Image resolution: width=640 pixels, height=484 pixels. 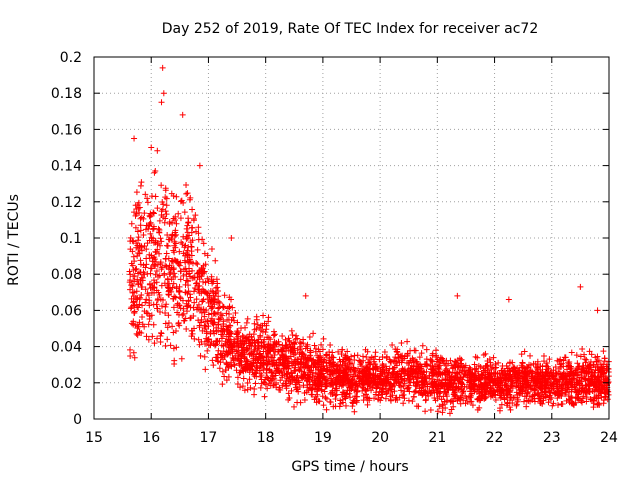 What do you see at coordinates (71, 239) in the screenshot?
I see `y-tick-label: 0.1` at bounding box center [71, 239].